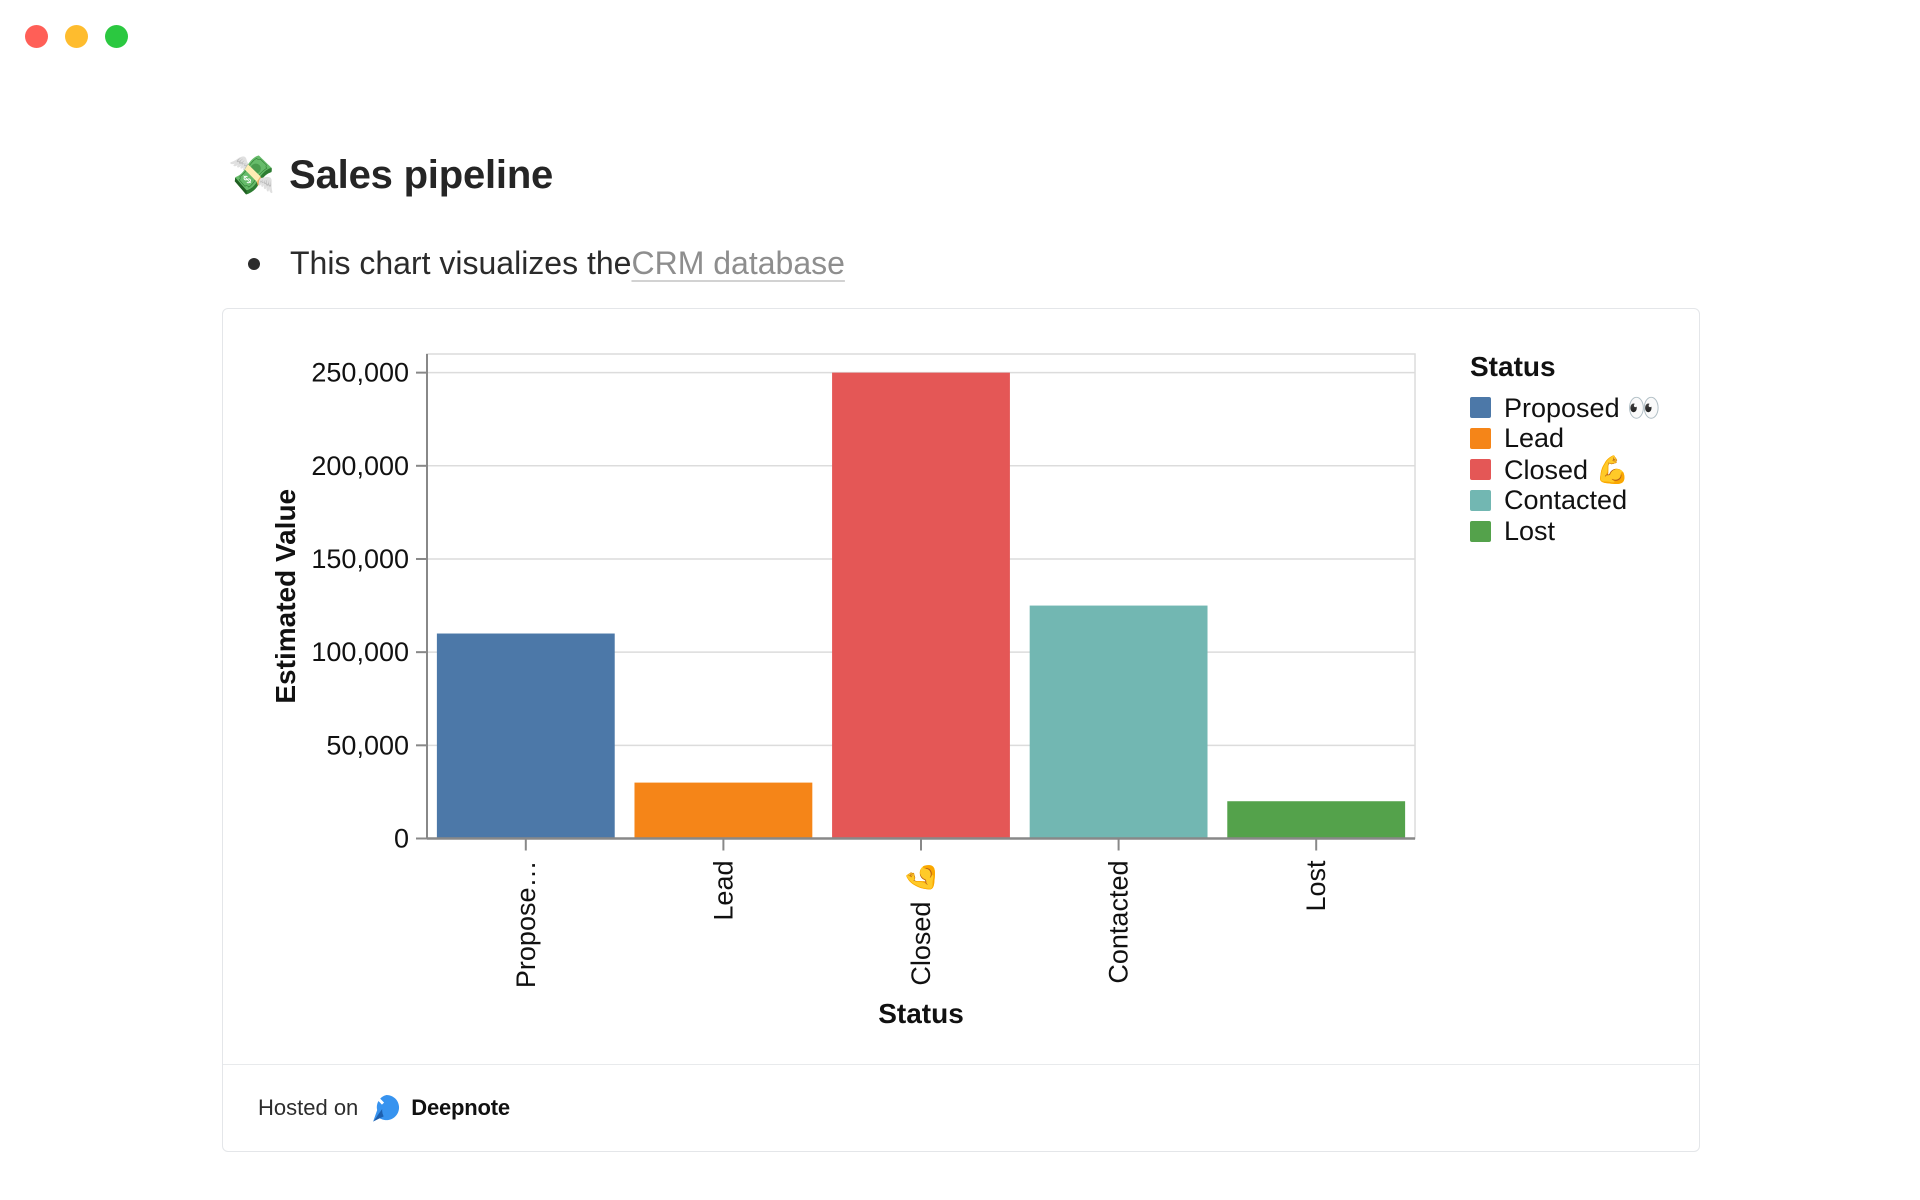  What do you see at coordinates (254, 263) in the screenshot?
I see `bullet-icon` at bounding box center [254, 263].